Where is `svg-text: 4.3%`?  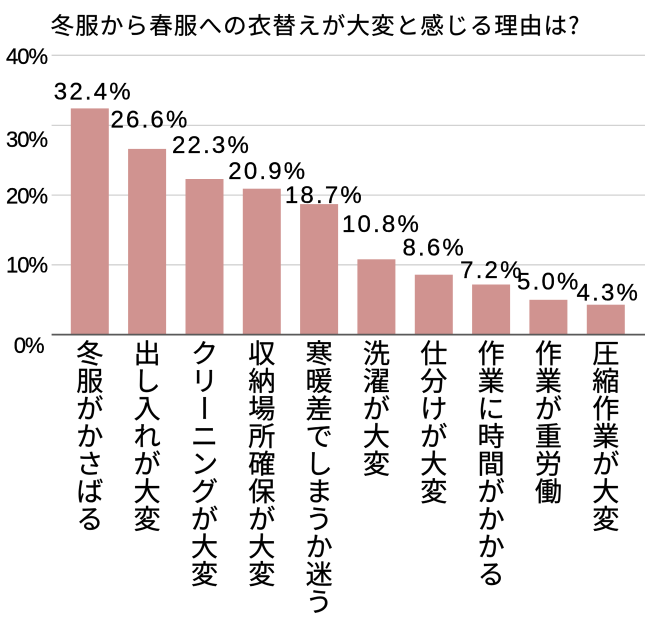 svg-text: 4.3% is located at coordinates (609, 293).